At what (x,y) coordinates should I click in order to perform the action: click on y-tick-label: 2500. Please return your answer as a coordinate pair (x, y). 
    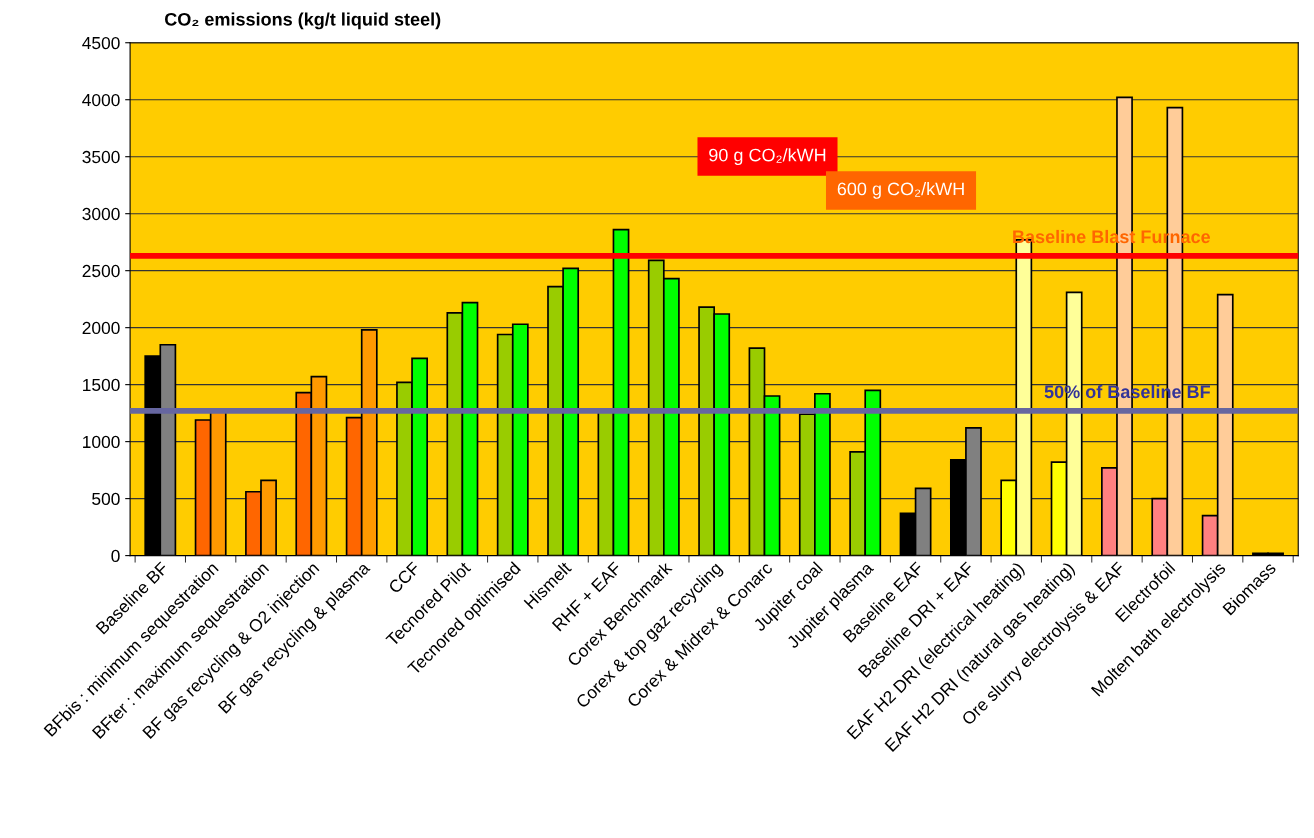
    Looking at the image, I should click on (101, 271).